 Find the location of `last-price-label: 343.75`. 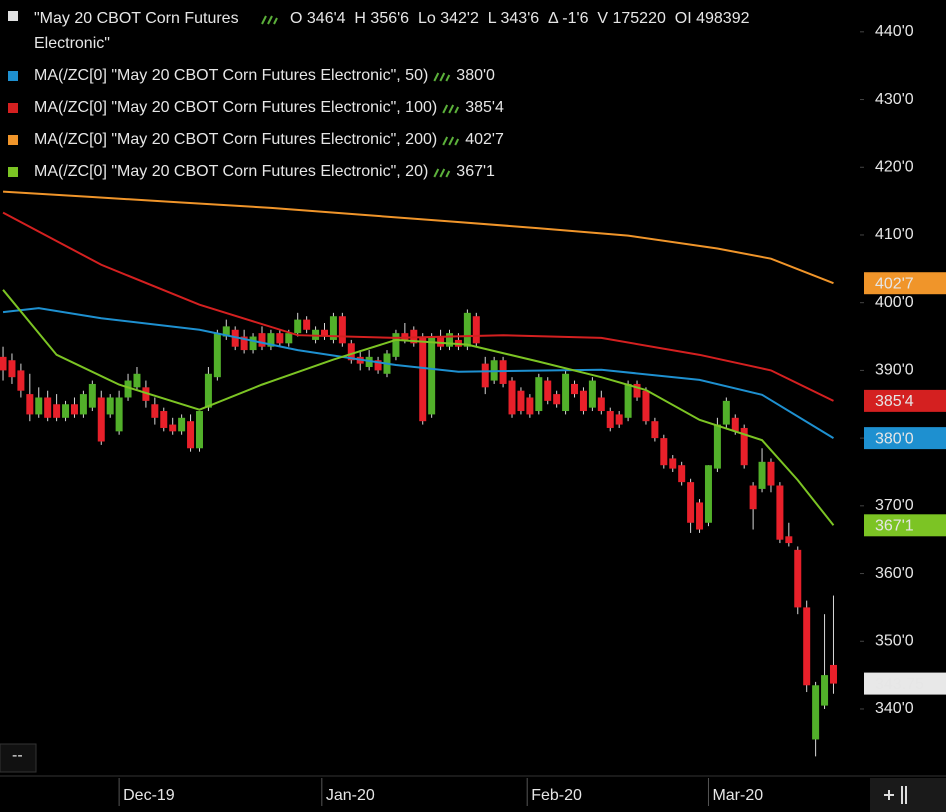

last-price-label: 343.75 is located at coordinates (899, 684).